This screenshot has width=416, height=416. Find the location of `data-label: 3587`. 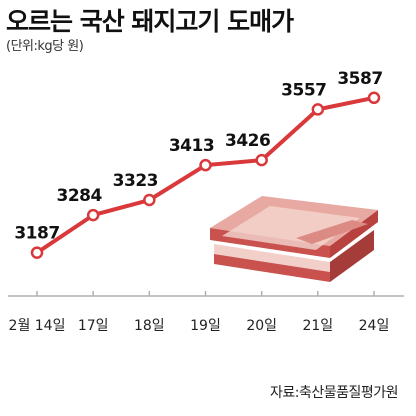

data-label: 3587 is located at coordinates (359, 79).